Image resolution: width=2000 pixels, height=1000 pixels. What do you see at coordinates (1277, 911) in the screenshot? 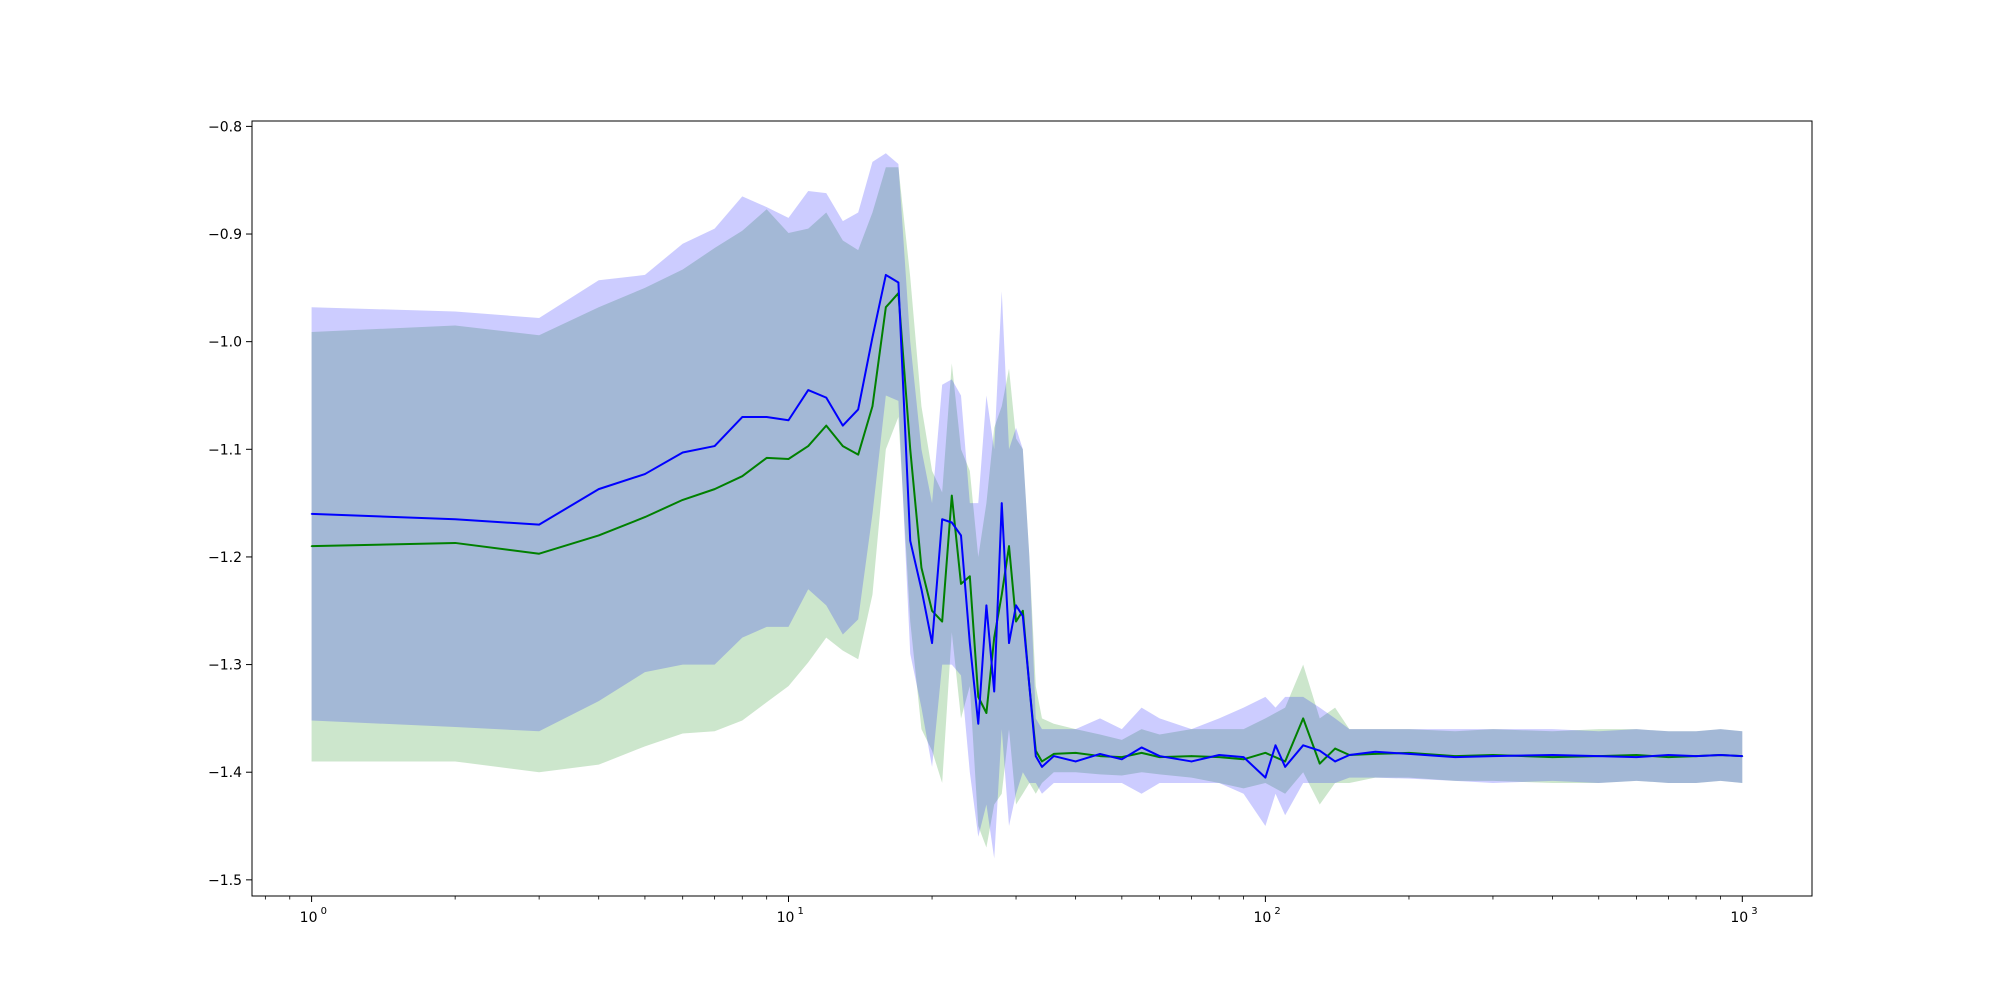
I see `x-tick-exponent: 2` at bounding box center [1277, 911].